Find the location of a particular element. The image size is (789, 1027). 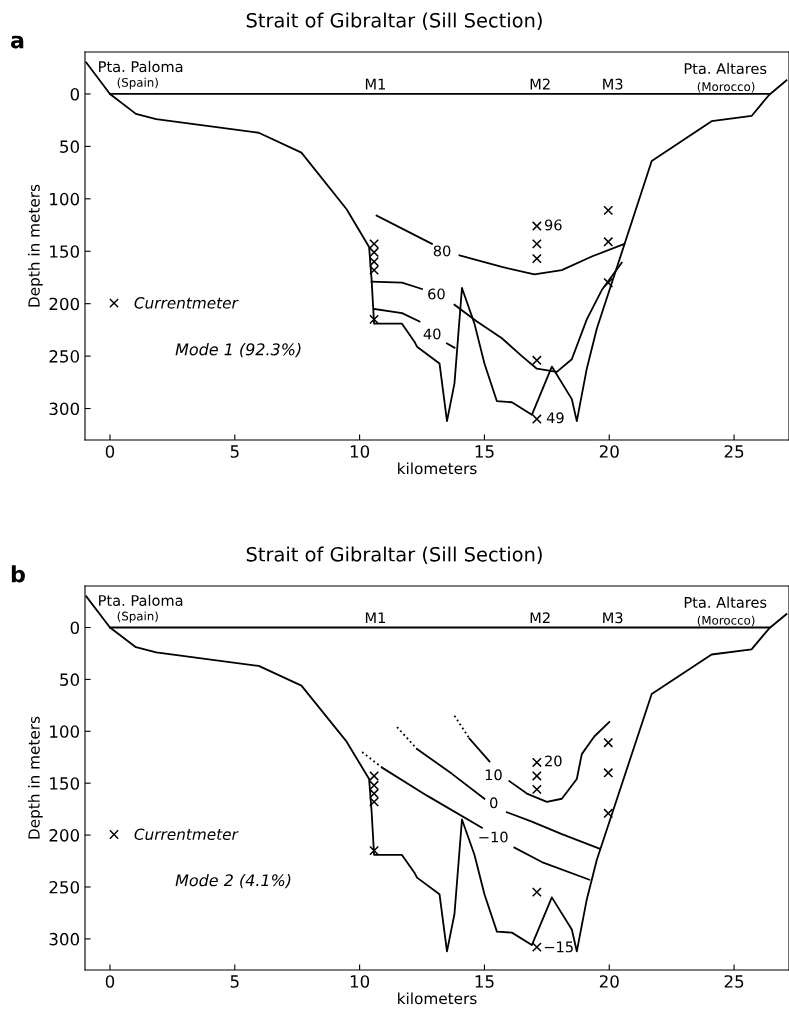

annotation: 0 is located at coordinates (494, 803).